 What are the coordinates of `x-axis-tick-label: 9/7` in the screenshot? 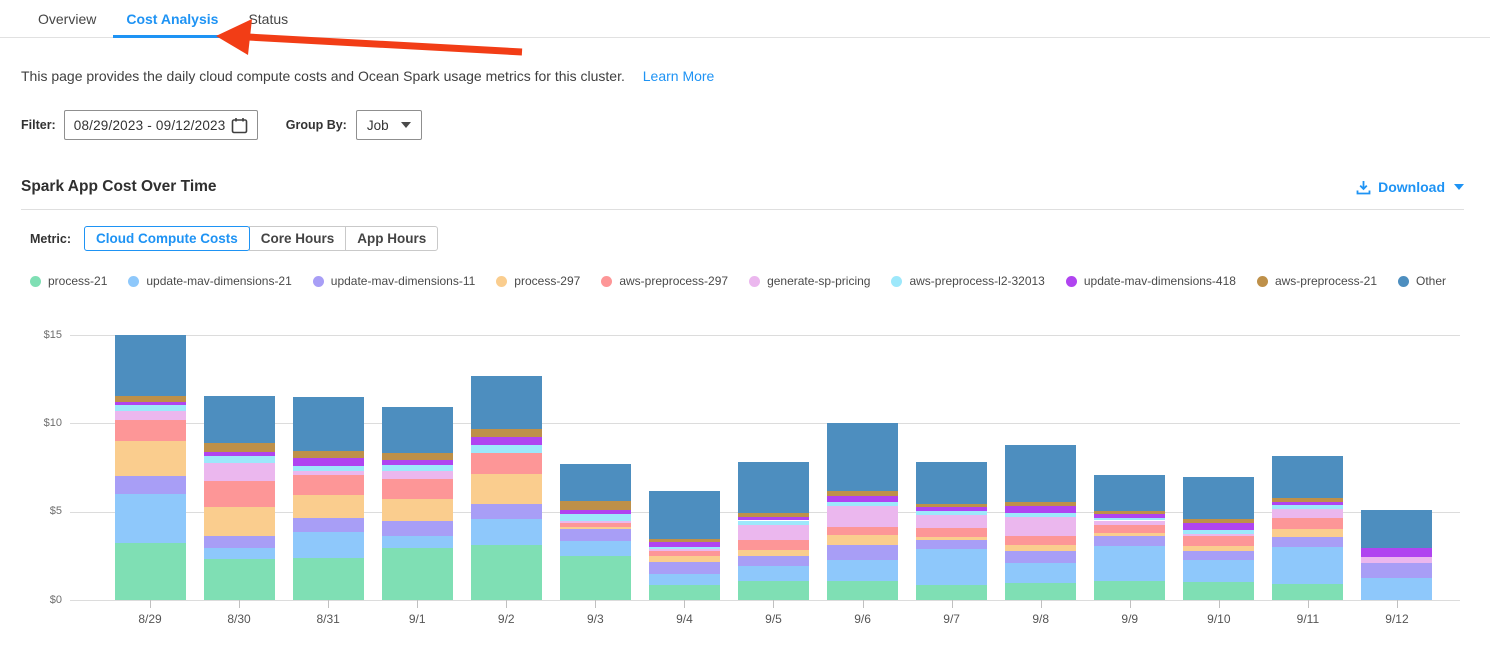 It's located at (951, 619).